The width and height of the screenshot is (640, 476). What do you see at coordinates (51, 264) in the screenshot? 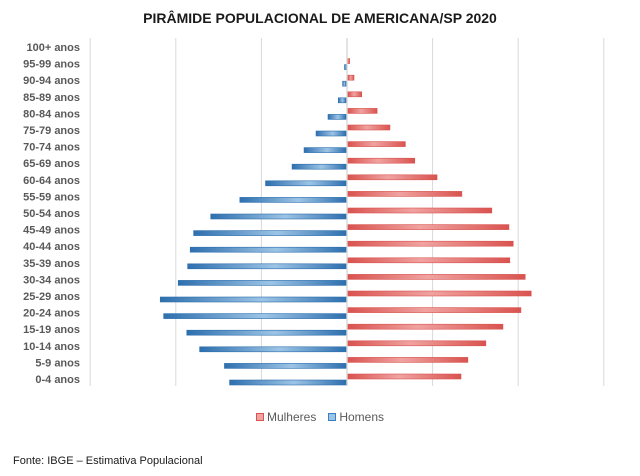
I see `y-tick-label: 35-39 anos` at bounding box center [51, 264].